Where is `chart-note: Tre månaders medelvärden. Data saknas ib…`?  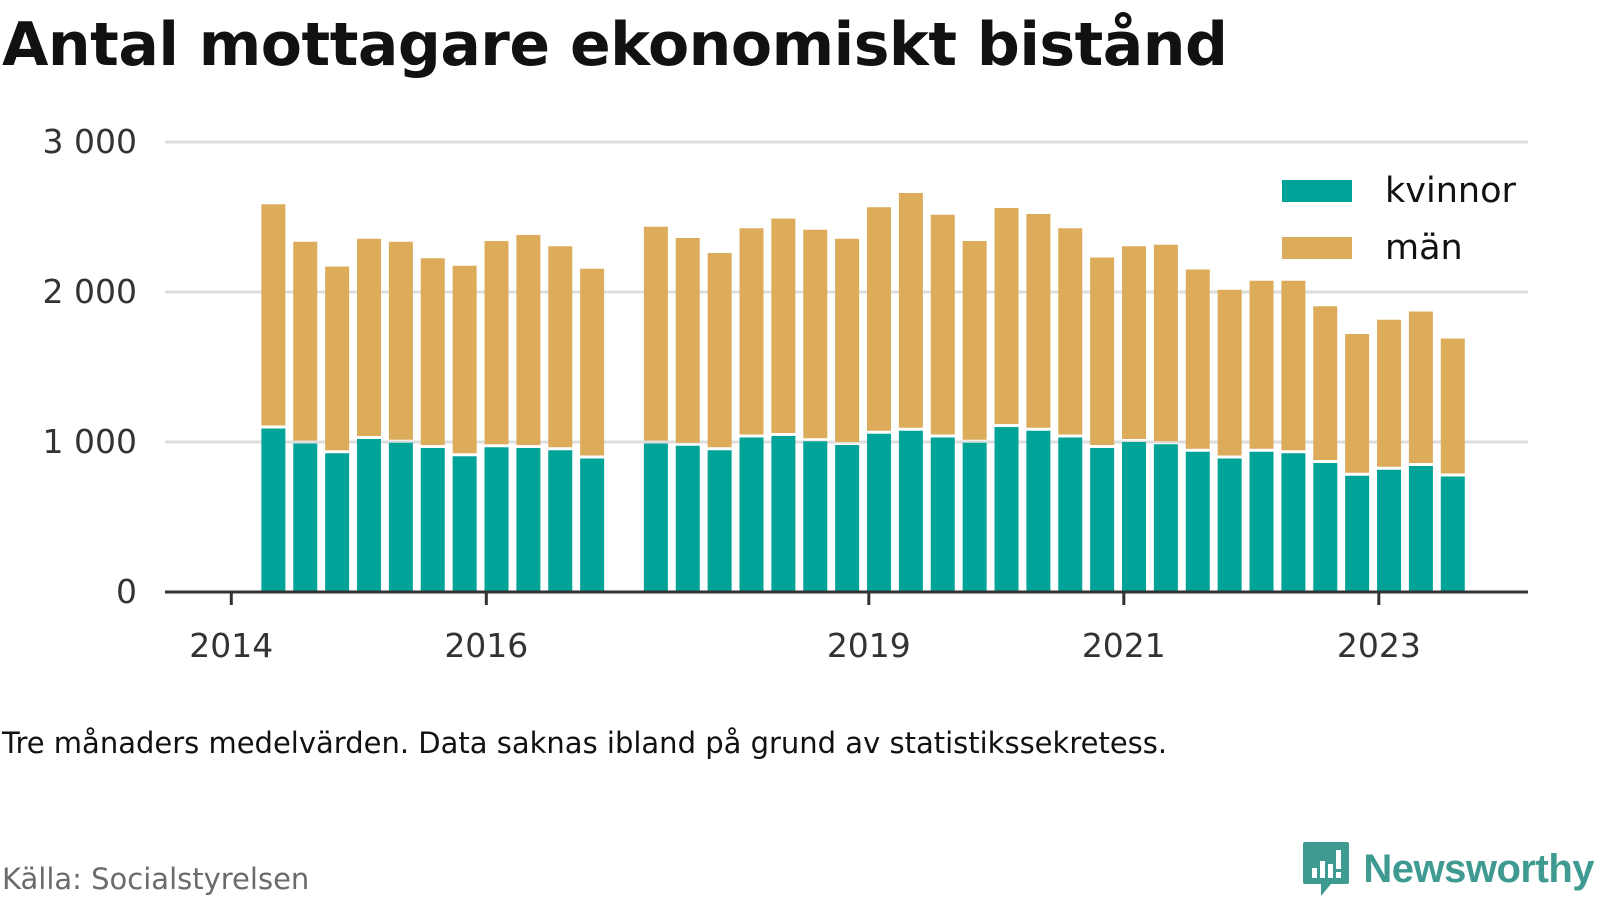 chart-note: Tre månaders medelvärden. Data saknas ib… is located at coordinates (585, 743).